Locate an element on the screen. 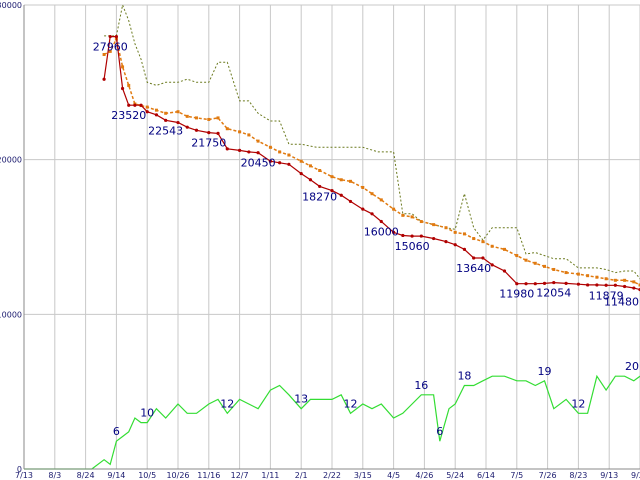 The width and height of the screenshot is (640, 480). data-label-low: 23520 is located at coordinates (128, 115).